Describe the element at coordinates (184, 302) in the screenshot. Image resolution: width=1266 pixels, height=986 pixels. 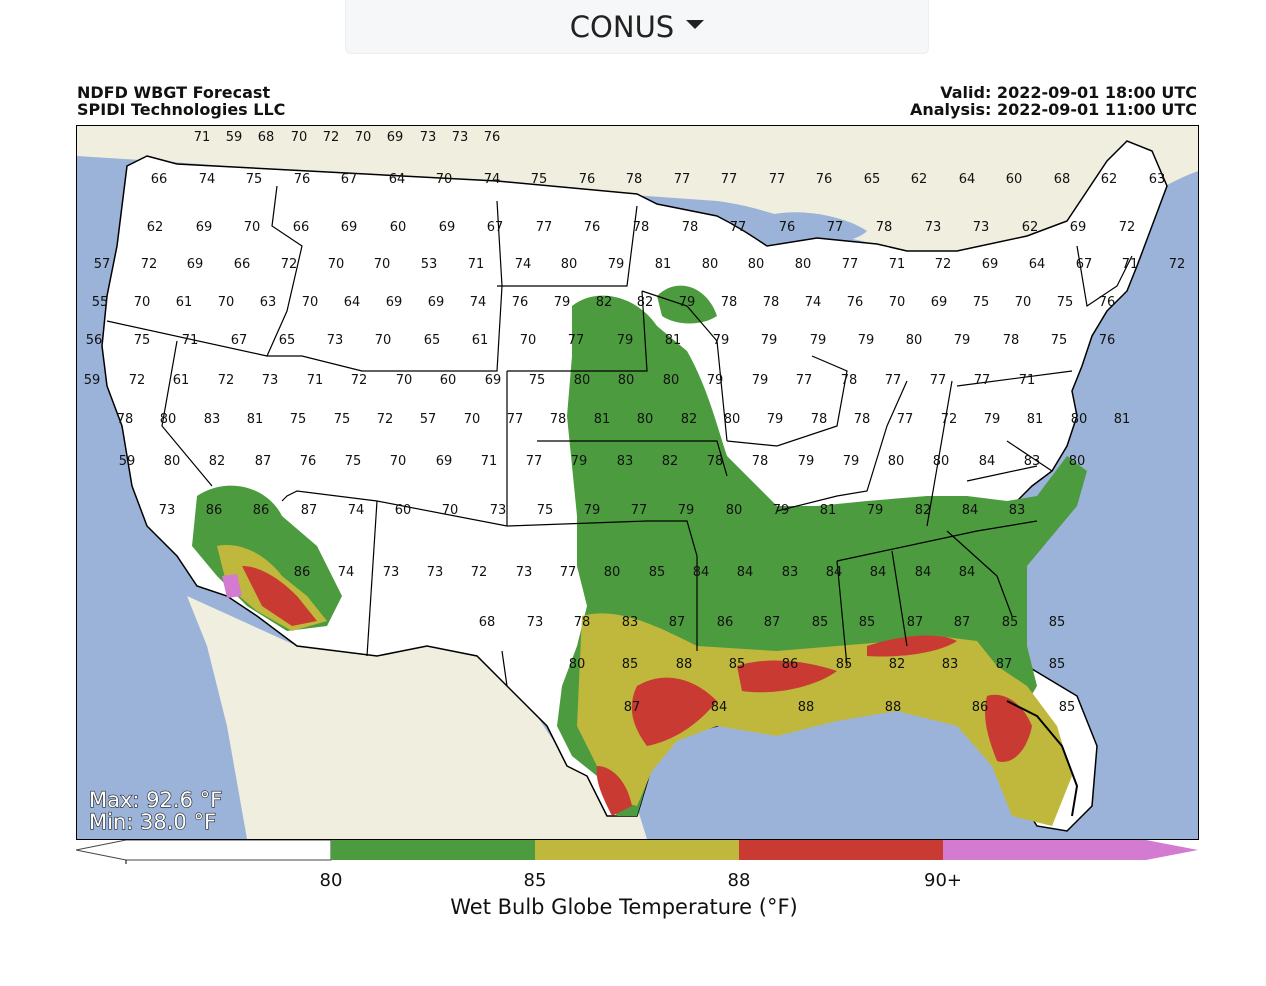
I see `station-value: 61` at that location.